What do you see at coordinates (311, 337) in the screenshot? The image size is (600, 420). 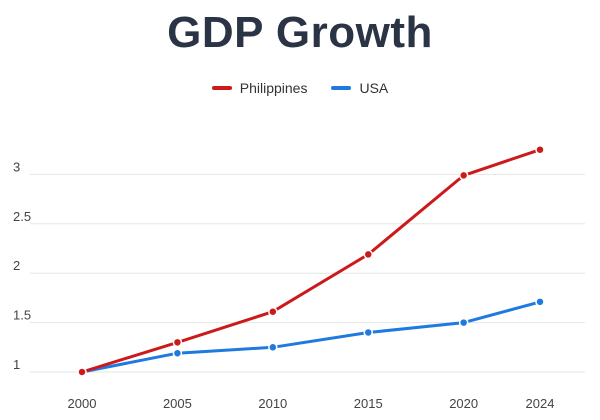 I see `series-line-usa` at bounding box center [311, 337].